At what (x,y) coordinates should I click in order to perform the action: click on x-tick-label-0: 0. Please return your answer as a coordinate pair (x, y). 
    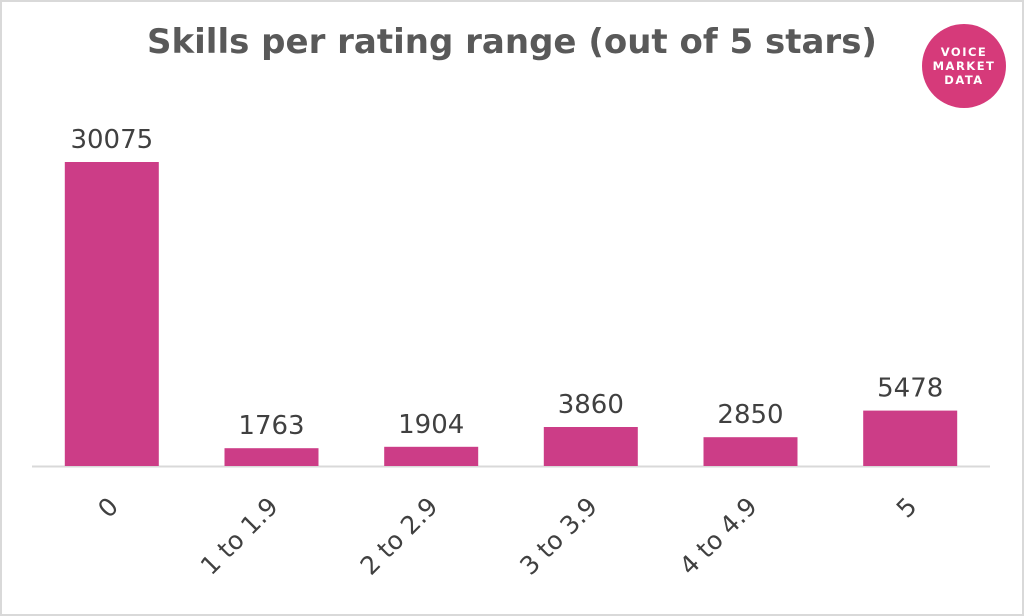
    Looking at the image, I should click on (108, 508).